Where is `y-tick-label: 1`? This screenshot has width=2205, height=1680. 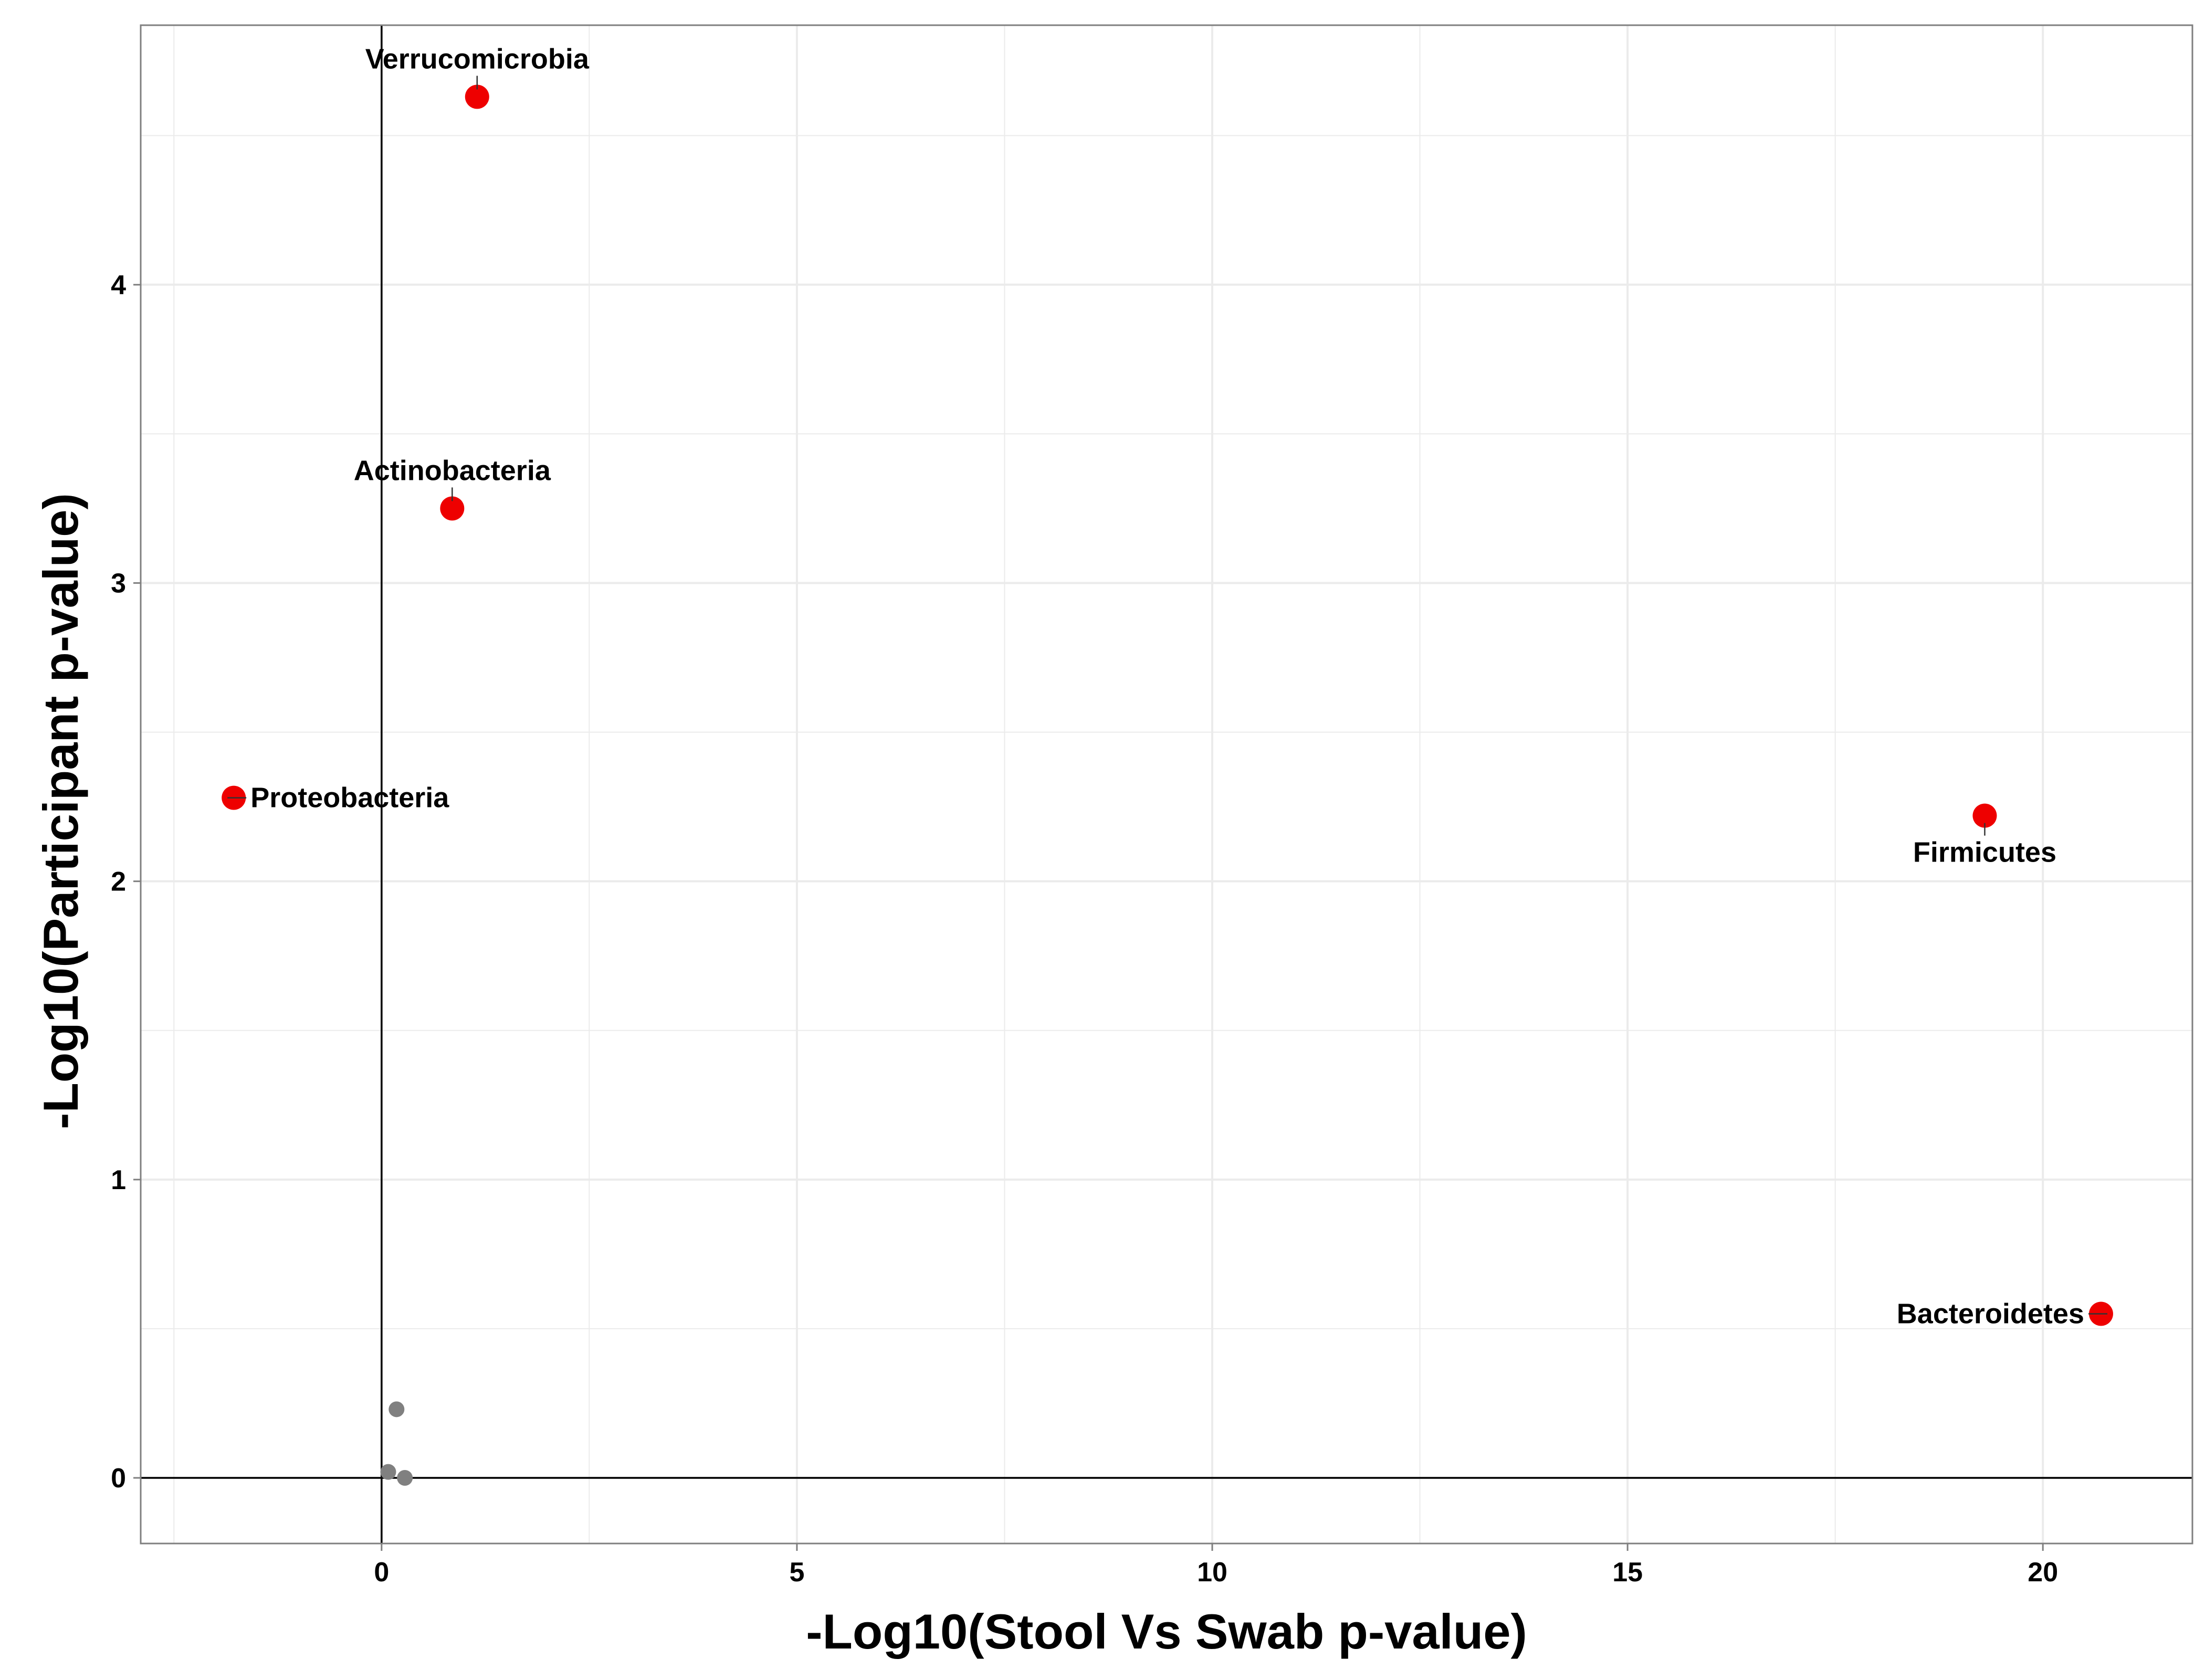 y-tick-label: 1 is located at coordinates (118, 1180).